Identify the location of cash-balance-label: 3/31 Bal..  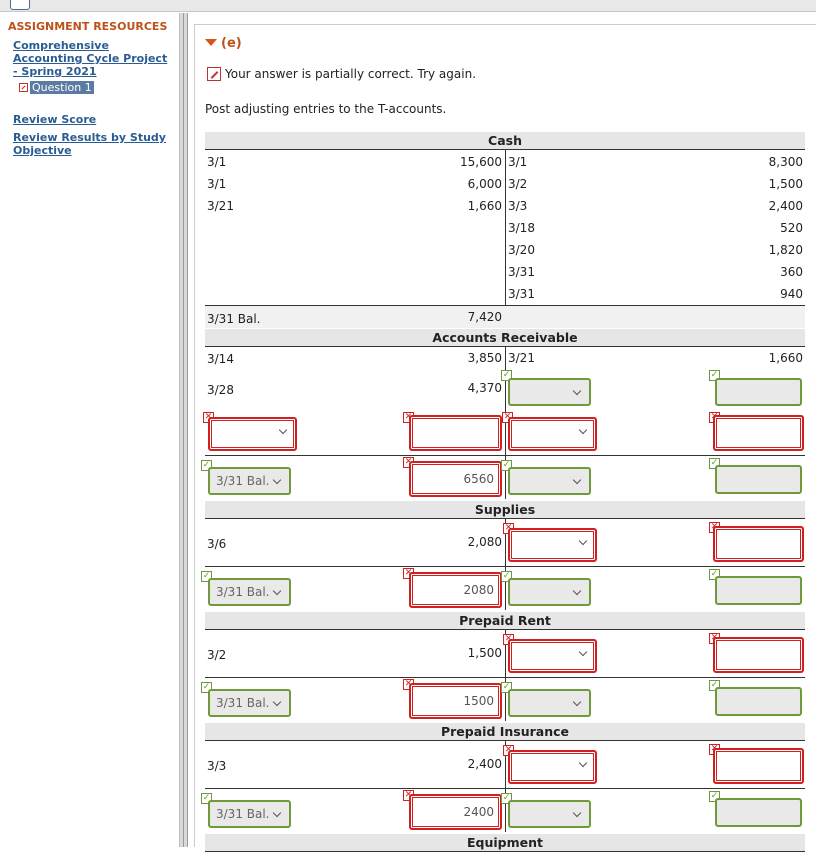
(234, 319).